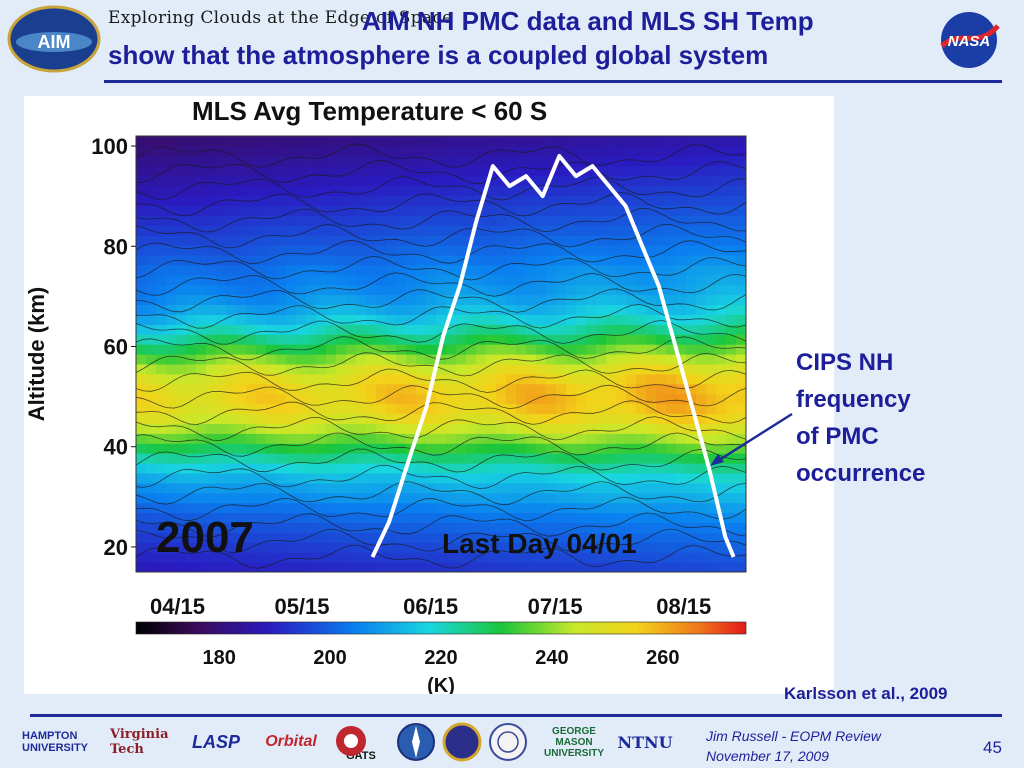 This screenshot has height=768, width=1024. What do you see at coordinates (205, 537) in the screenshot?
I see `year-label: 2007` at bounding box center [205, 537].